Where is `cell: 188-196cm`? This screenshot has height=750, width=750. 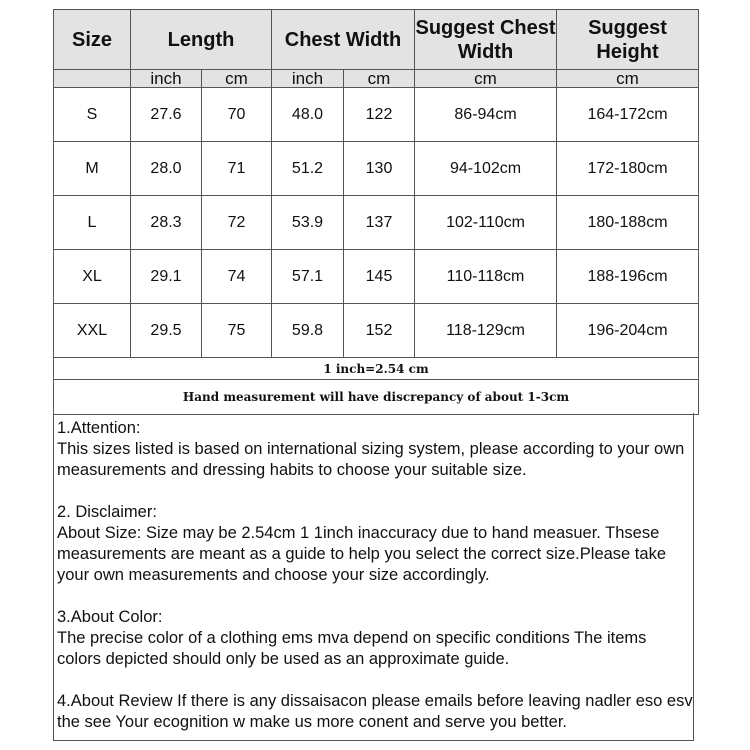 cell: 188-196cm is located at coordinates (628, 276).